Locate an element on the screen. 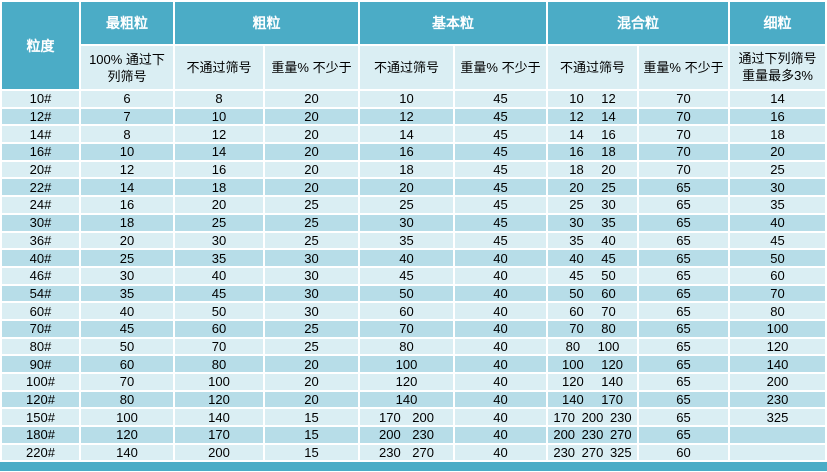  sub-header: 不通过筛号 is located at coordinates (220, 68).